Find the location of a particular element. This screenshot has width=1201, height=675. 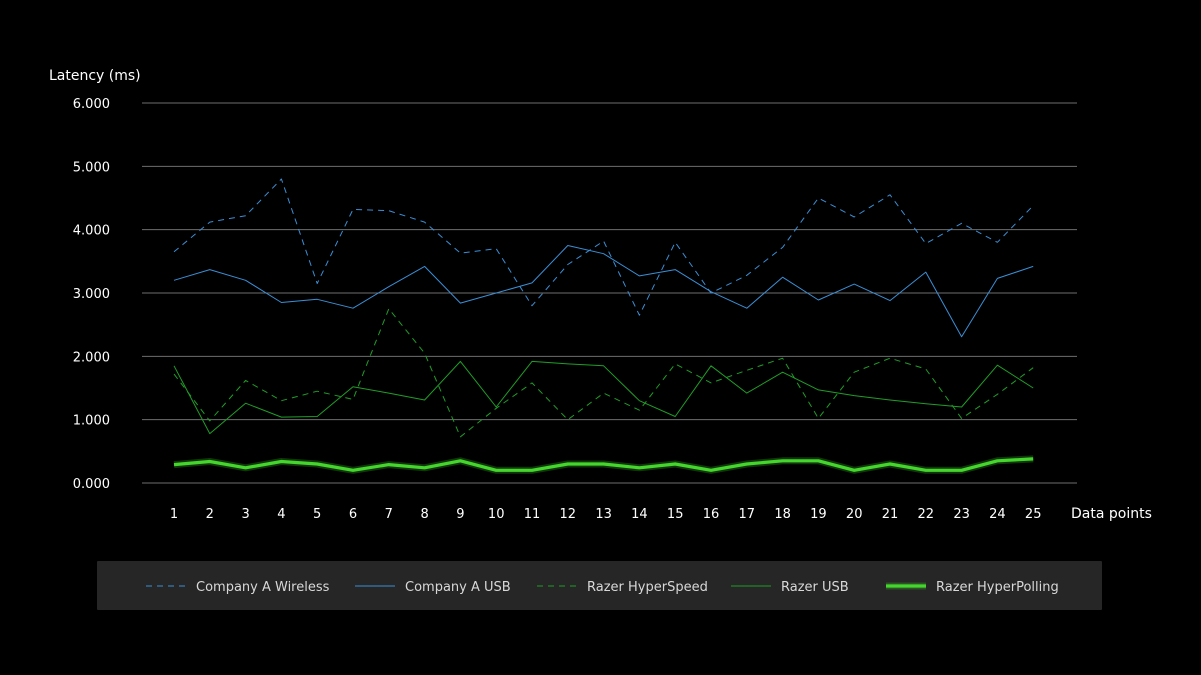

x-tick-label: 1 is located at coordinates (174, 514).